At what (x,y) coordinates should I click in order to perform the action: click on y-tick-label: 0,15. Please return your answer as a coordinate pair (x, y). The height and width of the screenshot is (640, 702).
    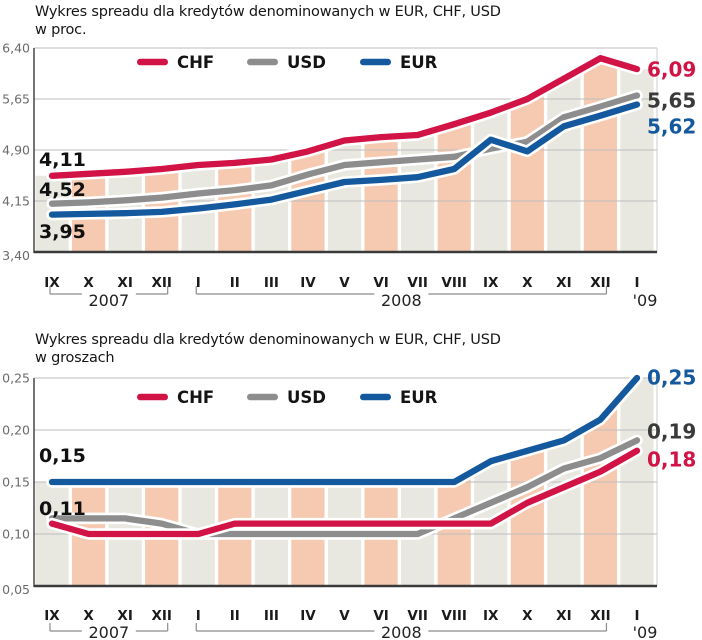
    Looking at the image, I should click on (16, 482).